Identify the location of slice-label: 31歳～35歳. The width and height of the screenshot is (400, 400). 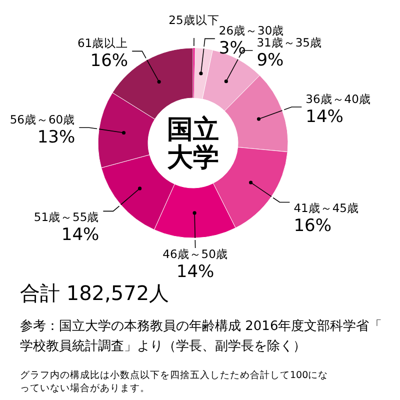
(289, 43).